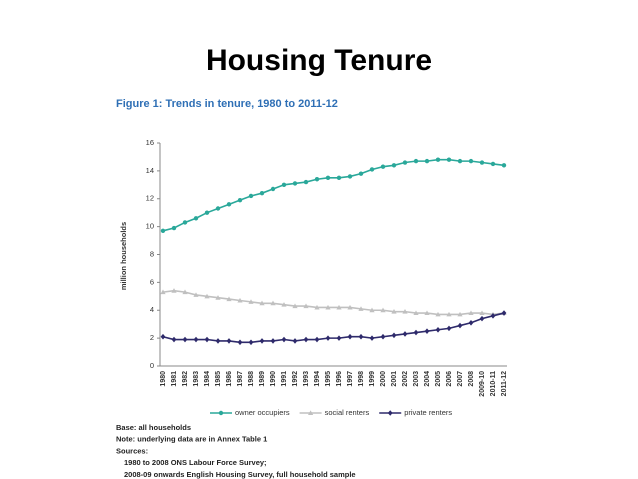  I want to click on y-tick-label: 10, so click(150, 226).